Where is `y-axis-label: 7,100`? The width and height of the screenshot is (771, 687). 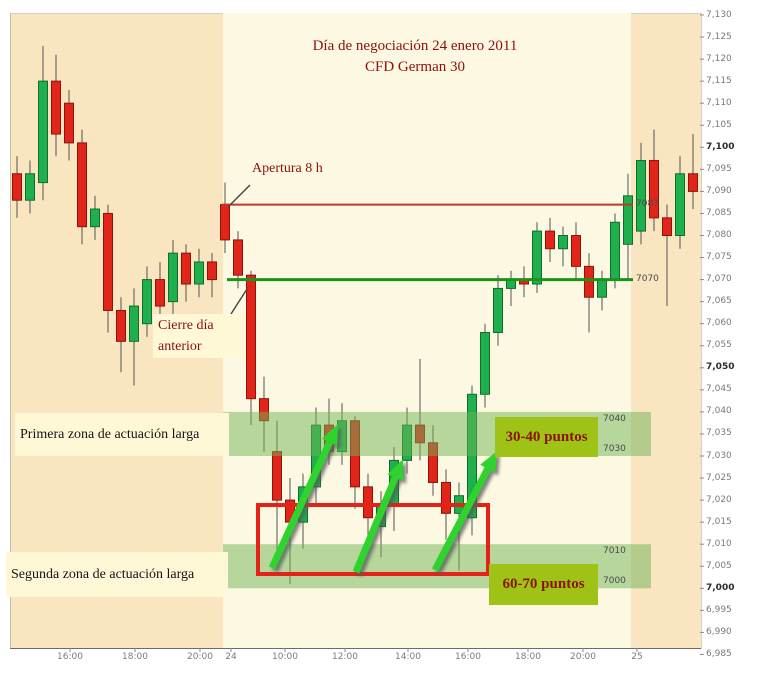
y-axis-label: 7,100 is located at coordinates (720, 146).